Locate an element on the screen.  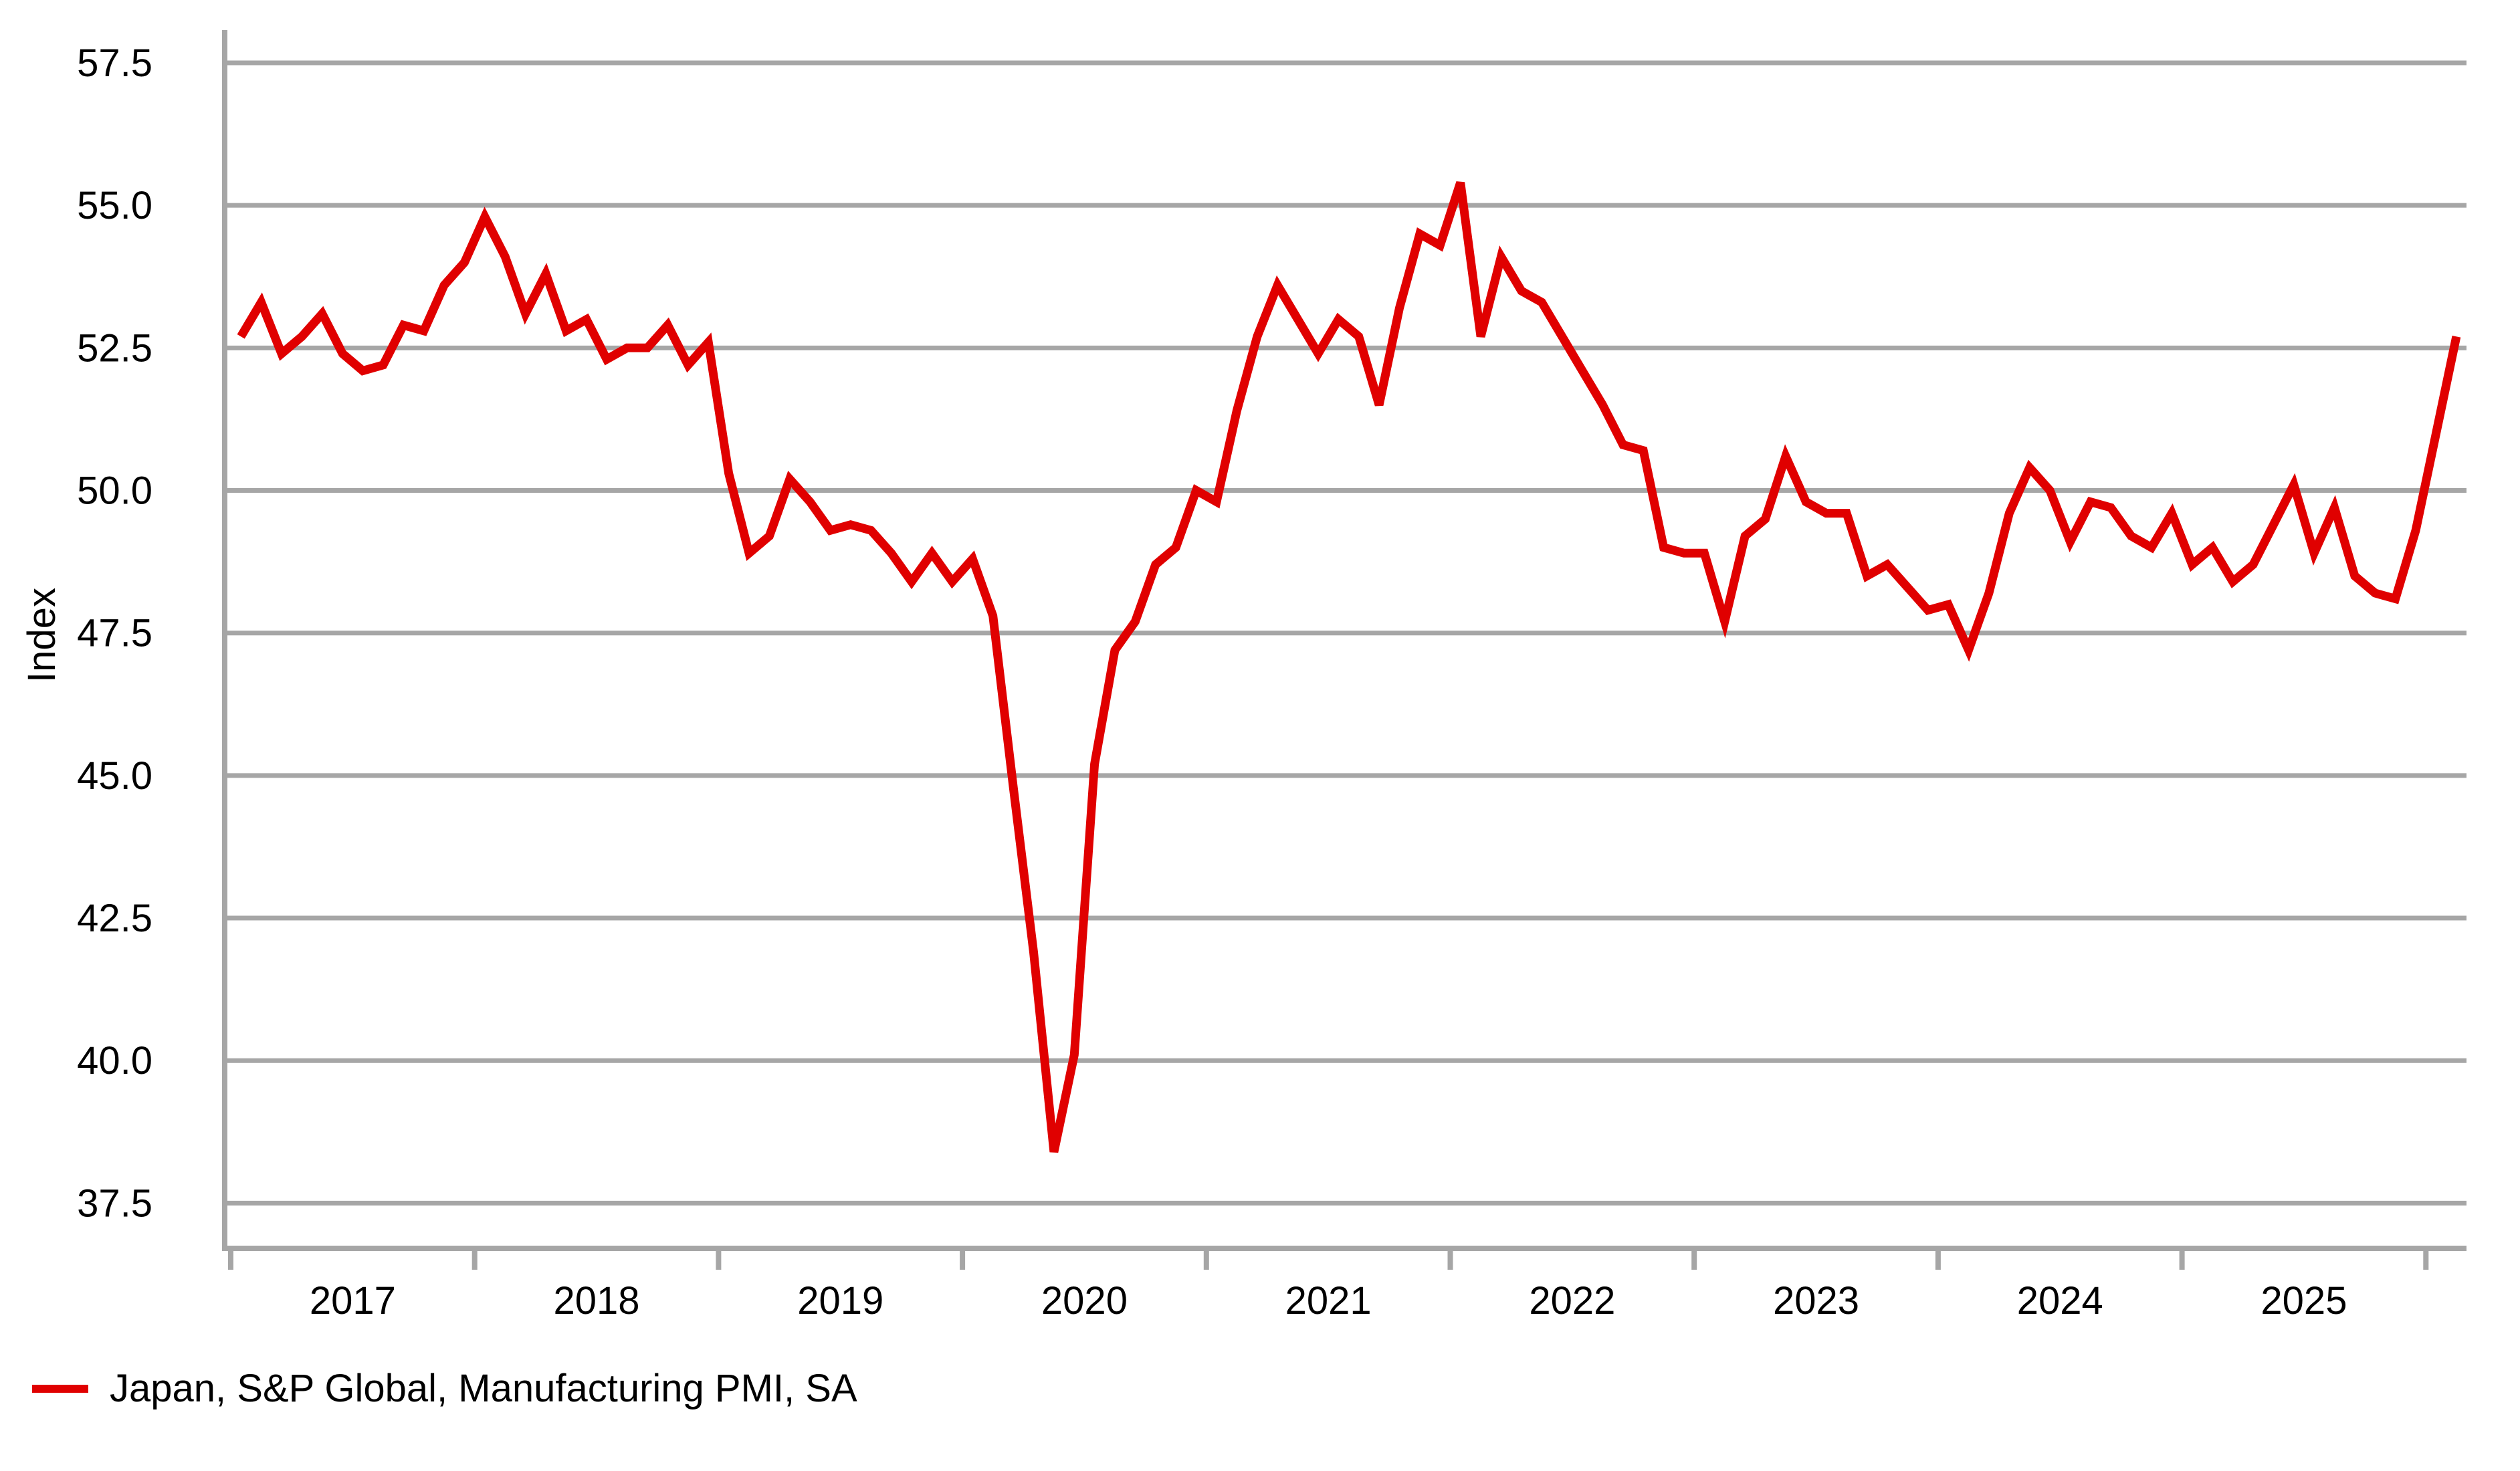
x-axis-year-label: 2023 is located at coordinates (1816, 1301).